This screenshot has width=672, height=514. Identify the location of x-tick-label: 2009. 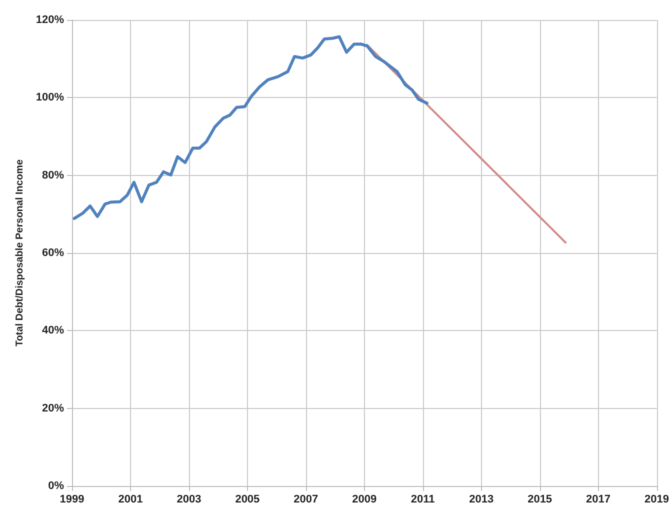
(364, 500).